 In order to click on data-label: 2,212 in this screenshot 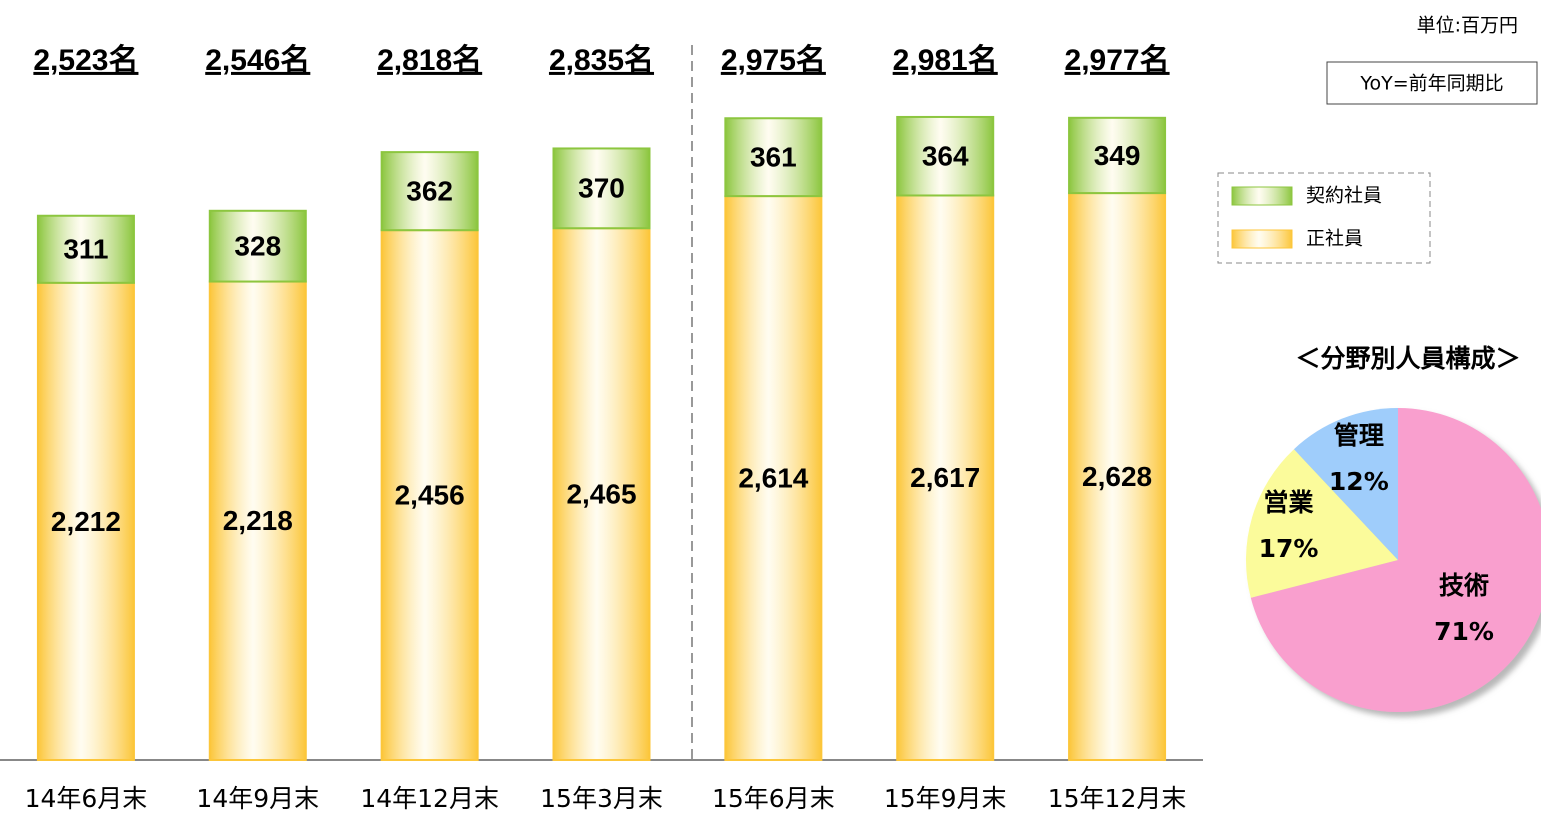, I will do `click(86, 521)`.